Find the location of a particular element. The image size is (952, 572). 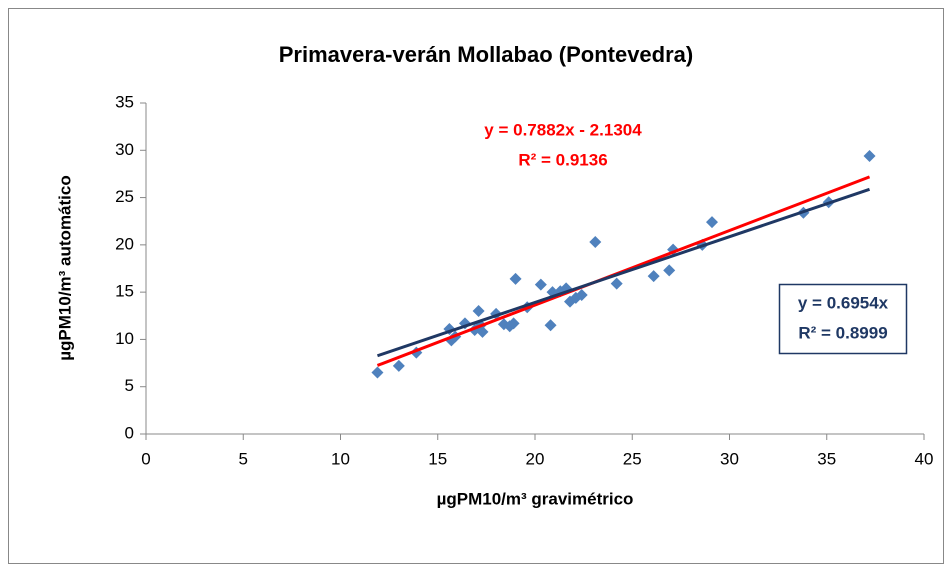

y-tick-label: 15 is located at coordinates (124, 291).